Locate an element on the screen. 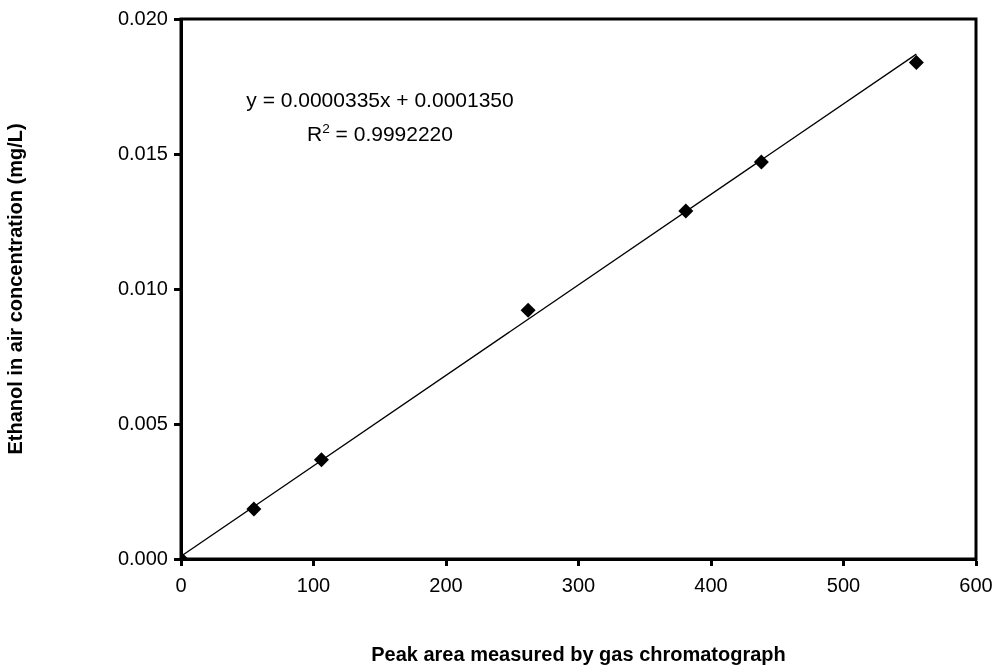 This screenshot has height=671, width=1006. annotation: y = 0.0000335x + 0.0001350 is located at coordinates (380, 99).